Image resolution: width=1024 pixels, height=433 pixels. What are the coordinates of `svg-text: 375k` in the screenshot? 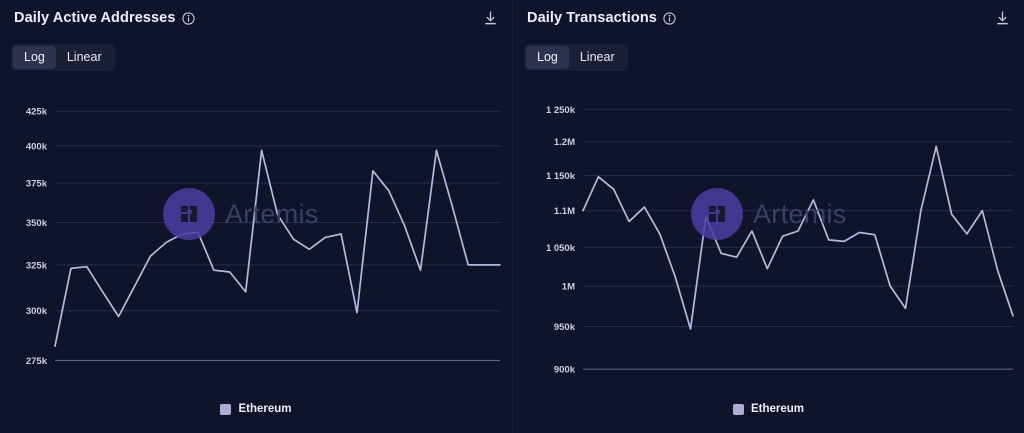 It's located at (37, 183).